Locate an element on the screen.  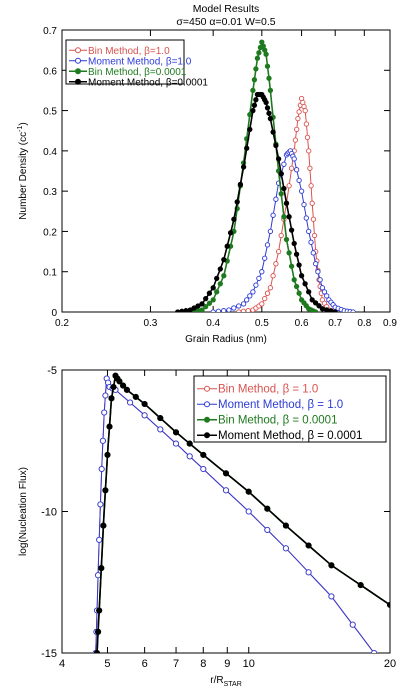
chart2-x-axis-label-sub: STAR is located at coordinates (233, 684).